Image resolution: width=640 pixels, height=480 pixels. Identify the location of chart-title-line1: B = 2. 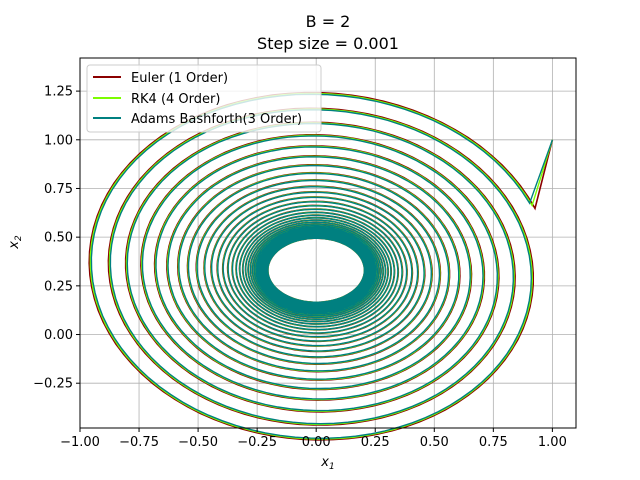
(328, 21).